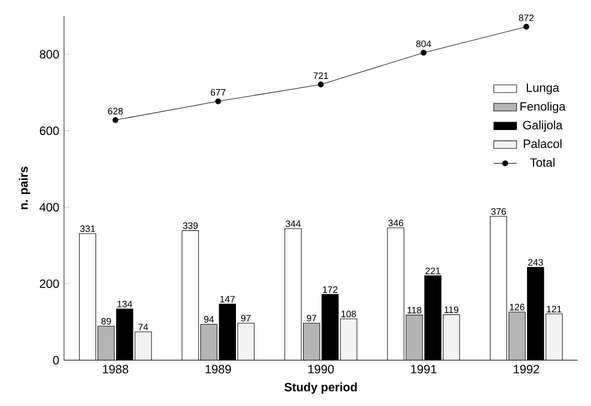 The width and height of the screenshot is (591, 406). I want to click on y-tick-label: 400, so click(49, 207).